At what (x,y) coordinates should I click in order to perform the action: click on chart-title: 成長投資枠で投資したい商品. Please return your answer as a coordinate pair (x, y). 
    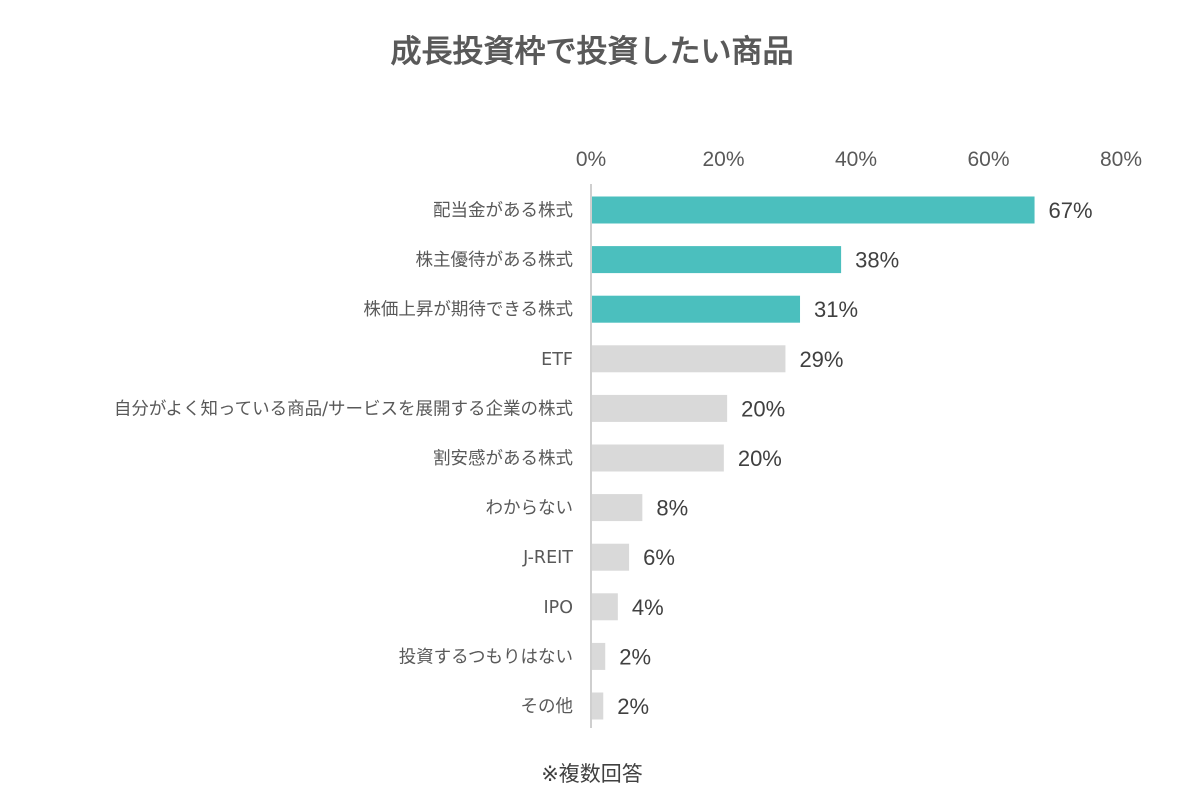
    Looking at the image, I should click on (592, 52).